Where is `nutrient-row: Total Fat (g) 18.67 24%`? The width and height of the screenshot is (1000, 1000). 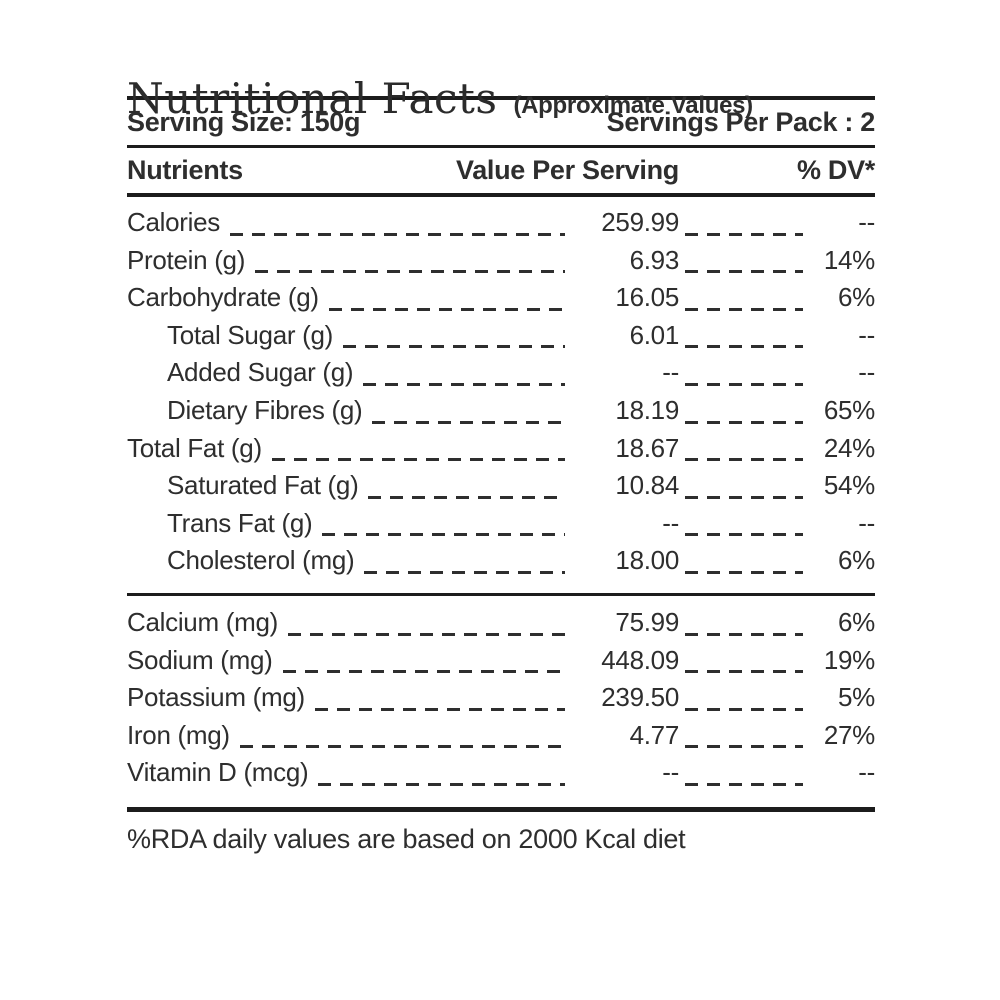 nutrient-row: Total Fat (g) 18.67 24% is located at coordinates (501, 448).